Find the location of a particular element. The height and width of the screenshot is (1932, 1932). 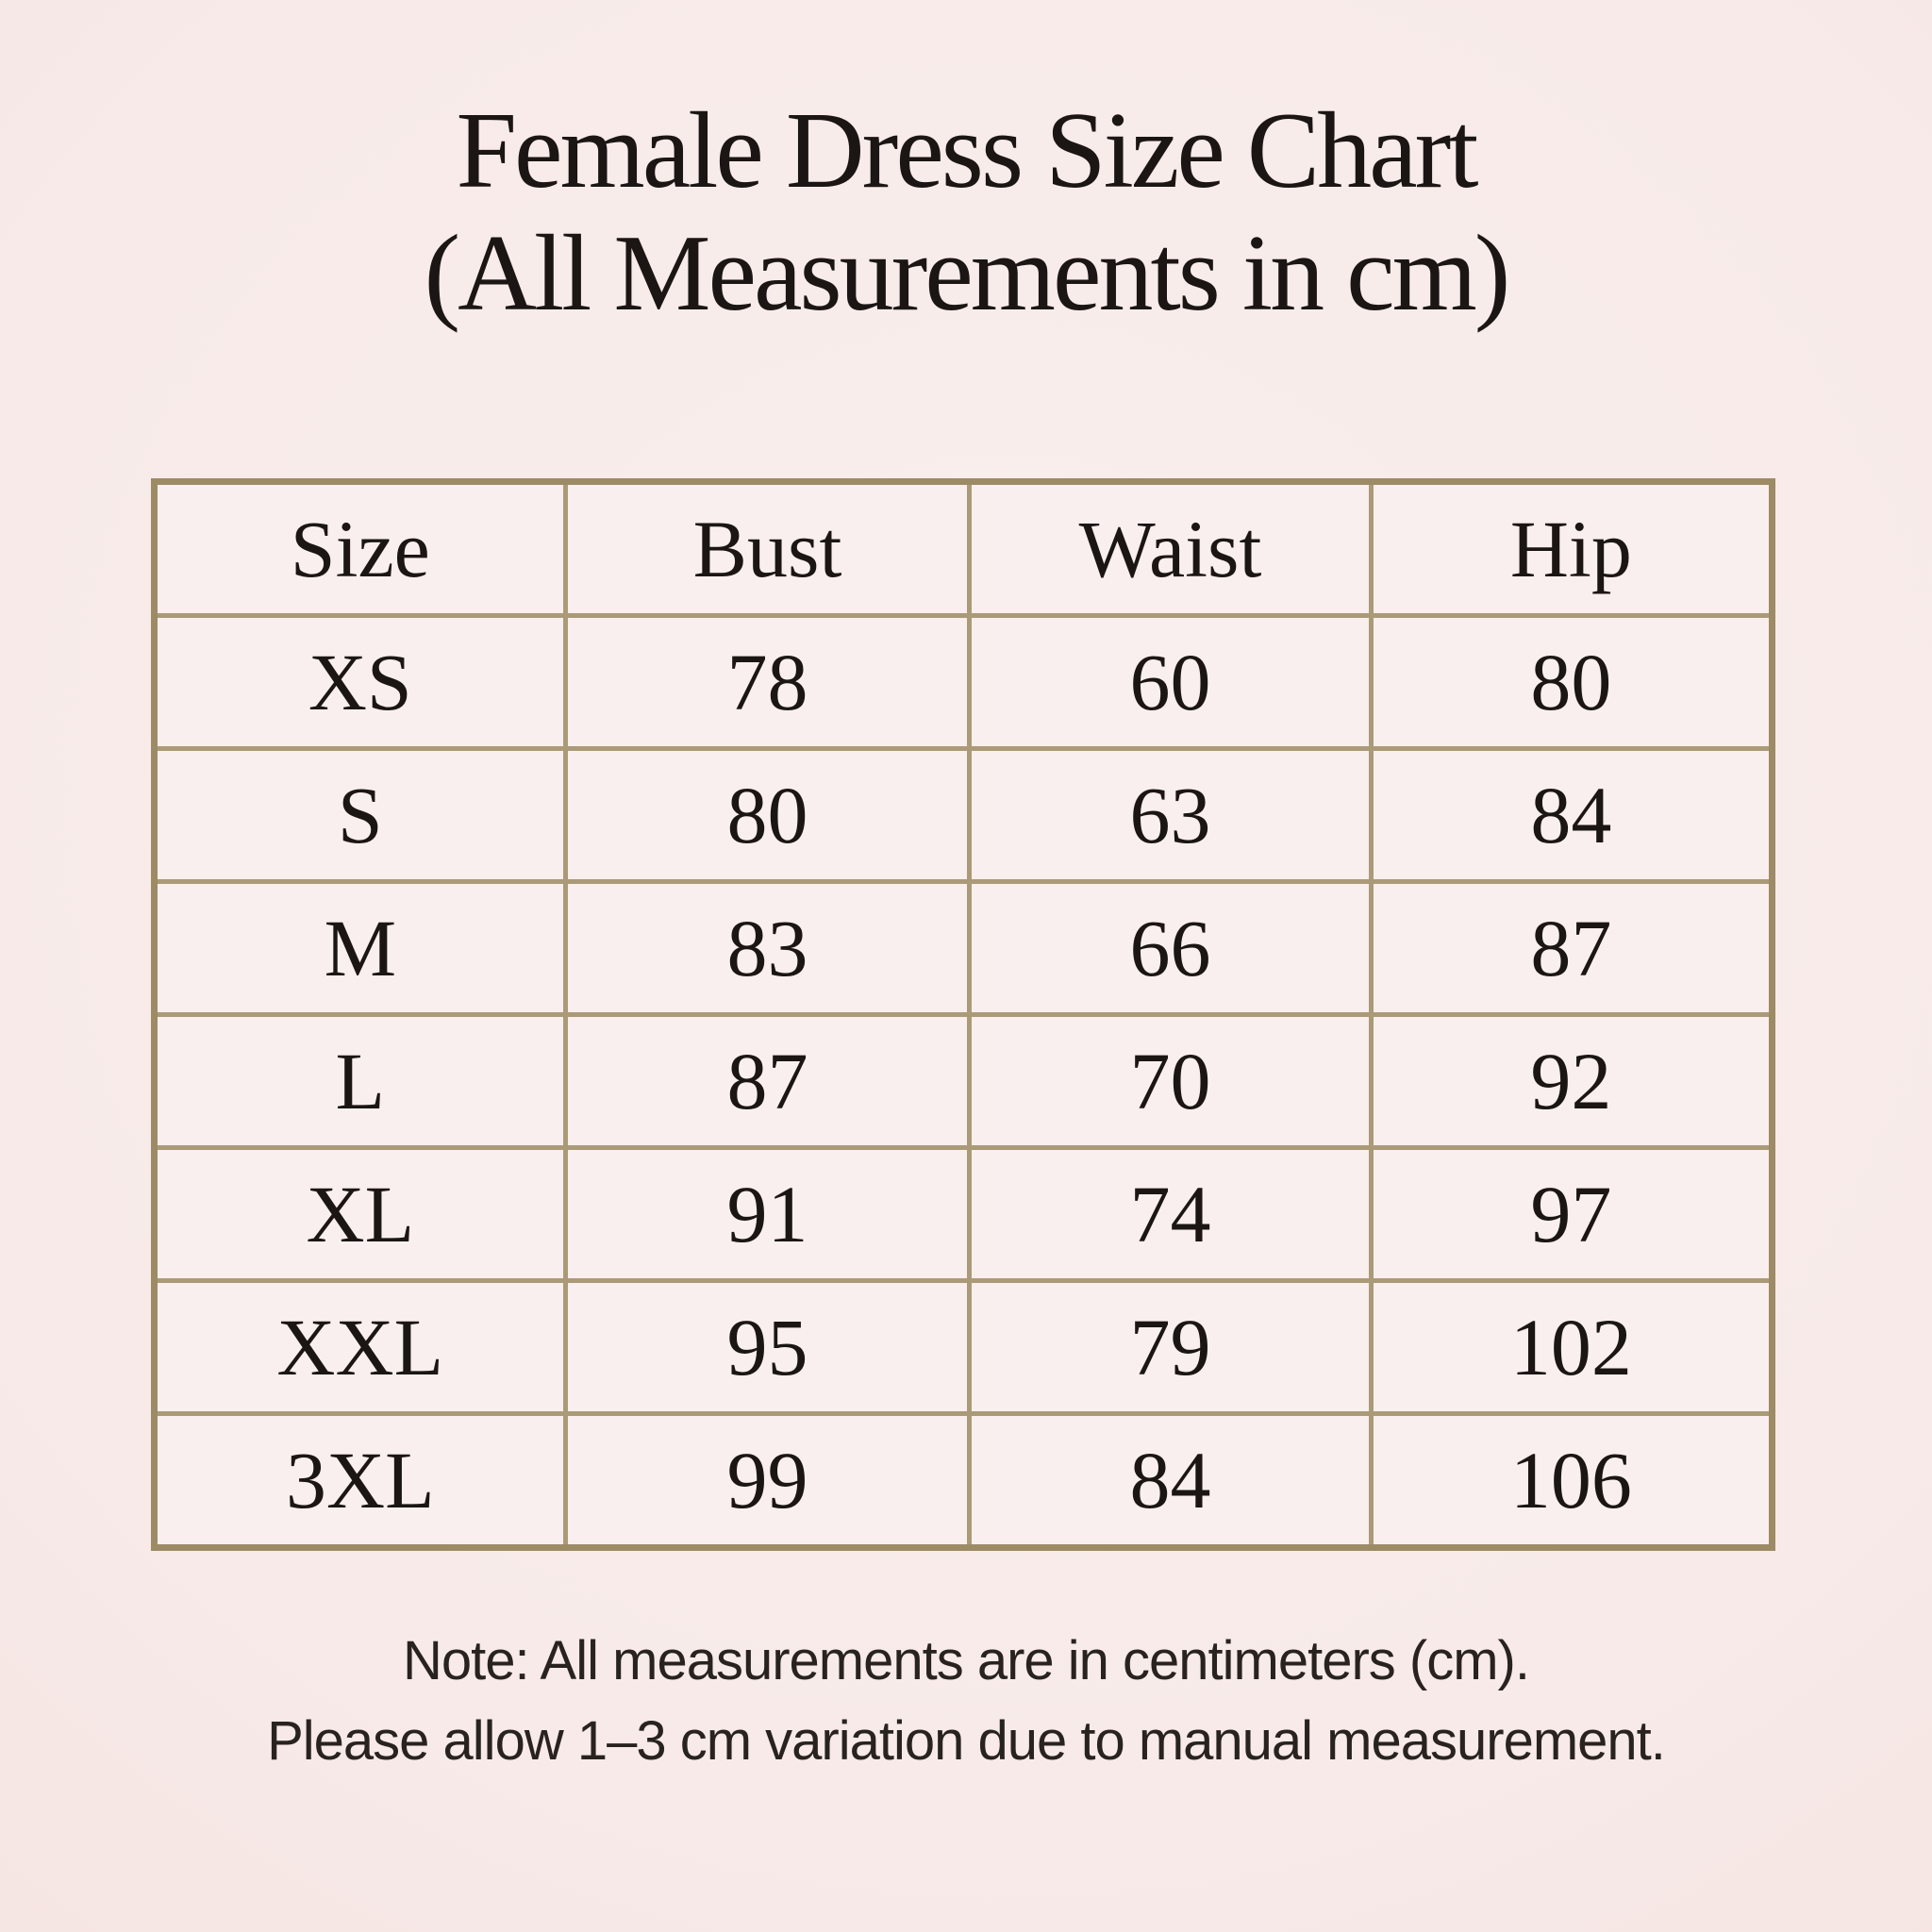

header-row: Size Bust Waist Hip is located at coordinates (964, 549).